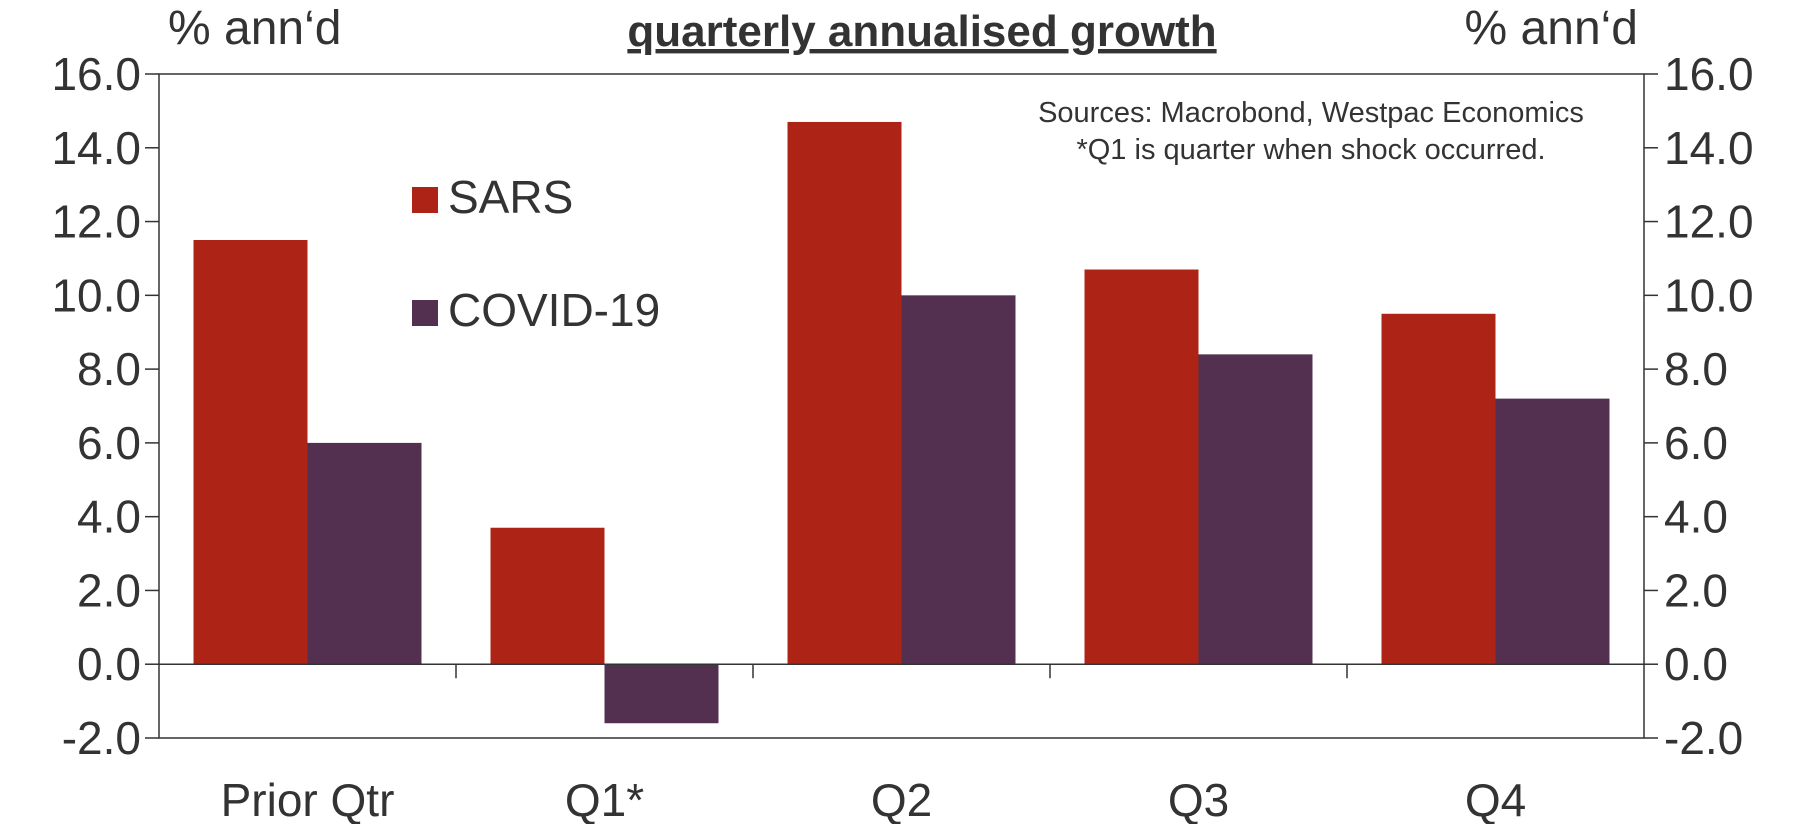 The width and height of the screenshot is (1806, 829). What do you see at coordinates (1696, 369) in the screenshot?
I see `y-tick-label-right: 8.0` at bounding box center [1696, 369].